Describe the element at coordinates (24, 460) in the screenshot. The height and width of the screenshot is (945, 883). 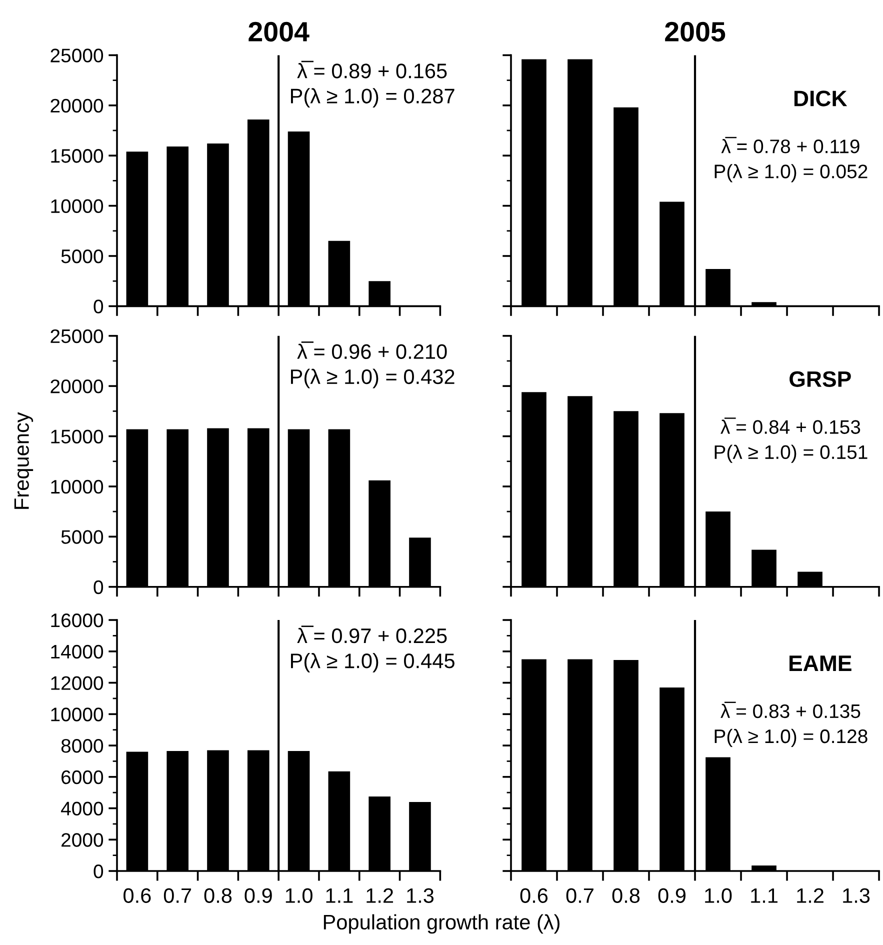
I see `y-axis-title: Frequency` at that location.